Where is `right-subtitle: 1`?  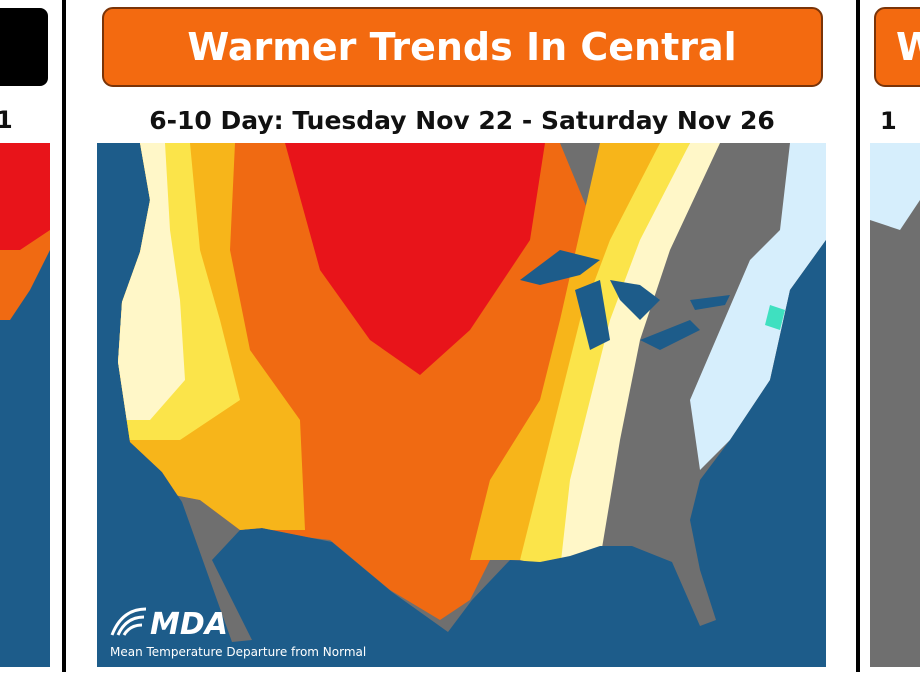
right-subtitle: 1 is located at coordinates (888, 121).